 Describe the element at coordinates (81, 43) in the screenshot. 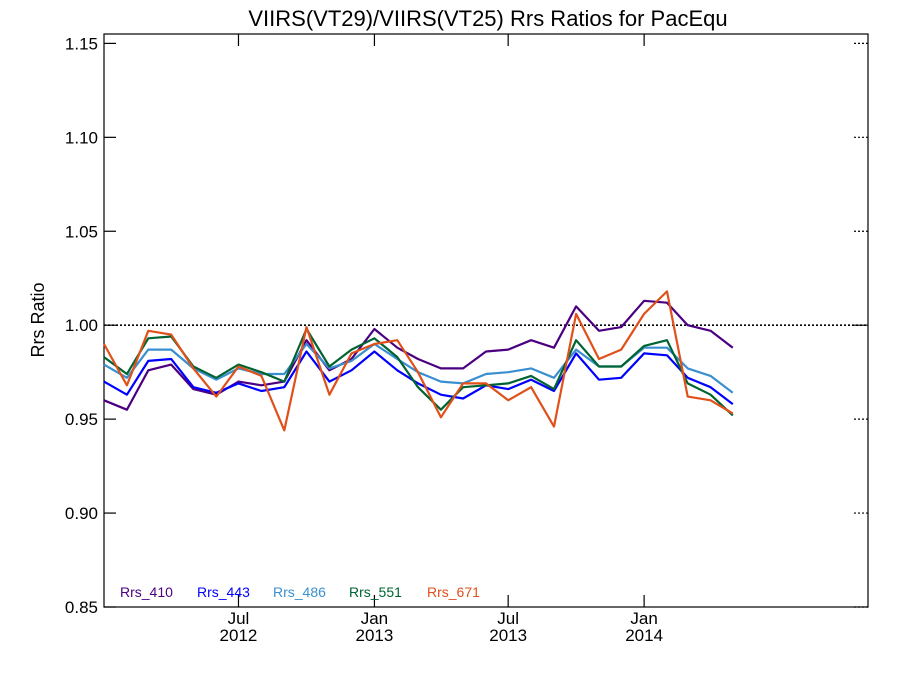

I see `y-tick-label: 1.15` at that location.